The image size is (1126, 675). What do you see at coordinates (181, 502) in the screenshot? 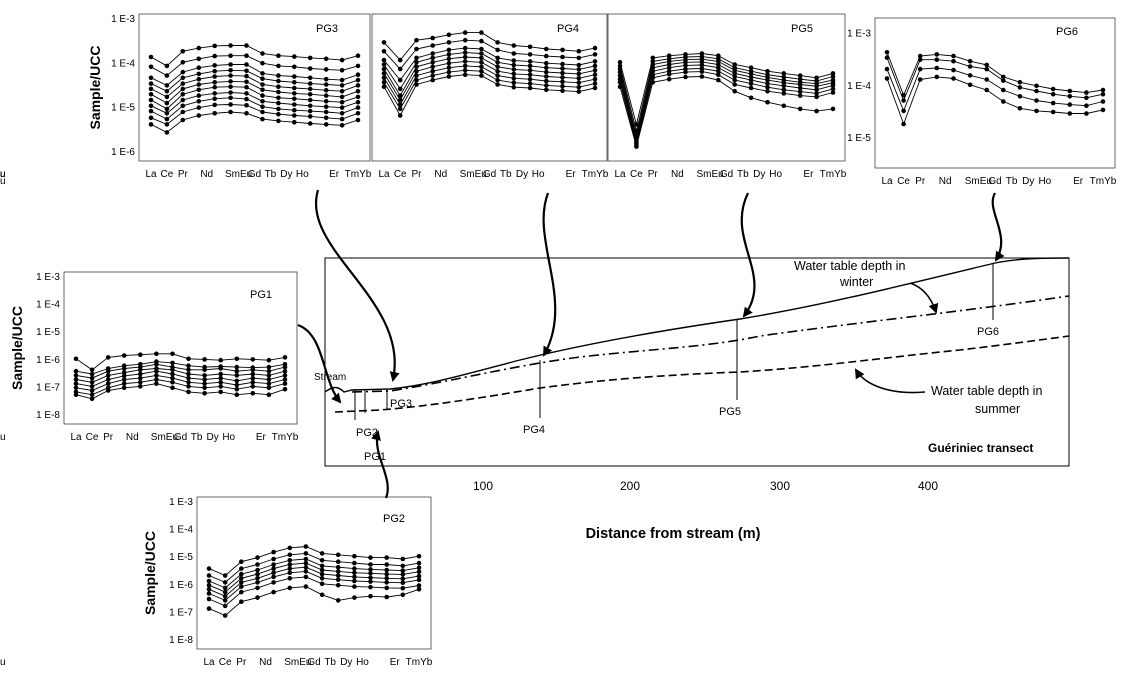
I see `y-tick-label: 1 E-3` at bounding box center [181, 502].